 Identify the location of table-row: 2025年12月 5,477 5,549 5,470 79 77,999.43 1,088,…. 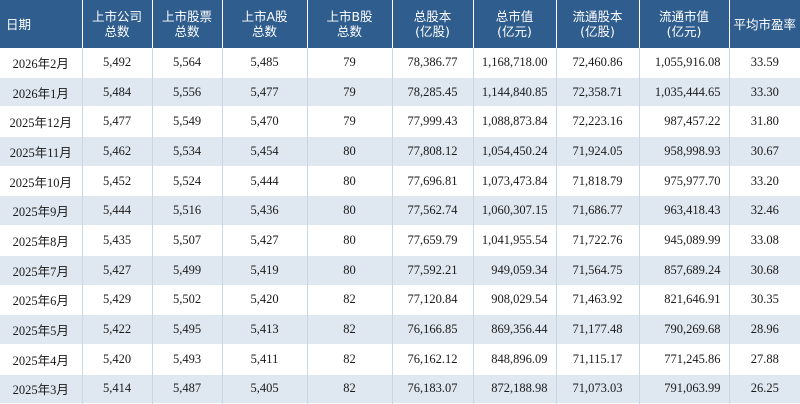
(400, 121).